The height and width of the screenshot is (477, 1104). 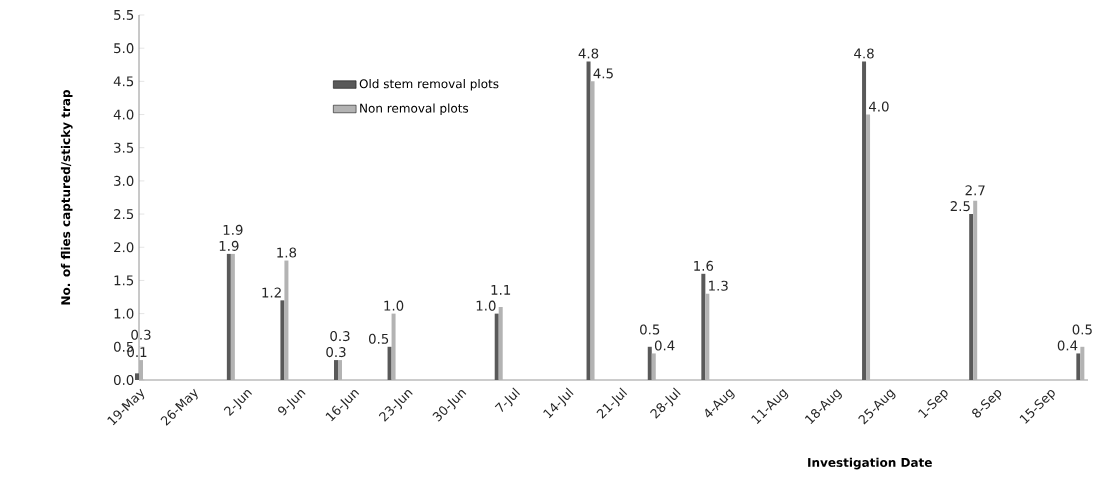 I want to click on data-label: 2.7, so click(x=975, y=190).